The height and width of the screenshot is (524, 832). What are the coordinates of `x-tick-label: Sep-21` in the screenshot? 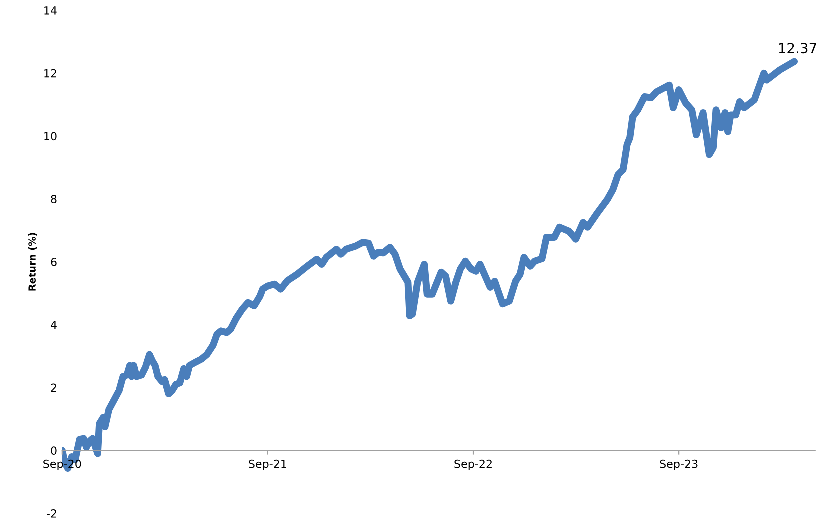 It's located at (267, 465).